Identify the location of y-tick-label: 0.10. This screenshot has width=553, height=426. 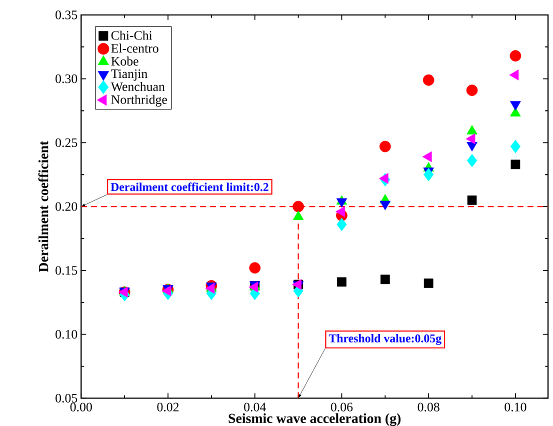
(67, 334).